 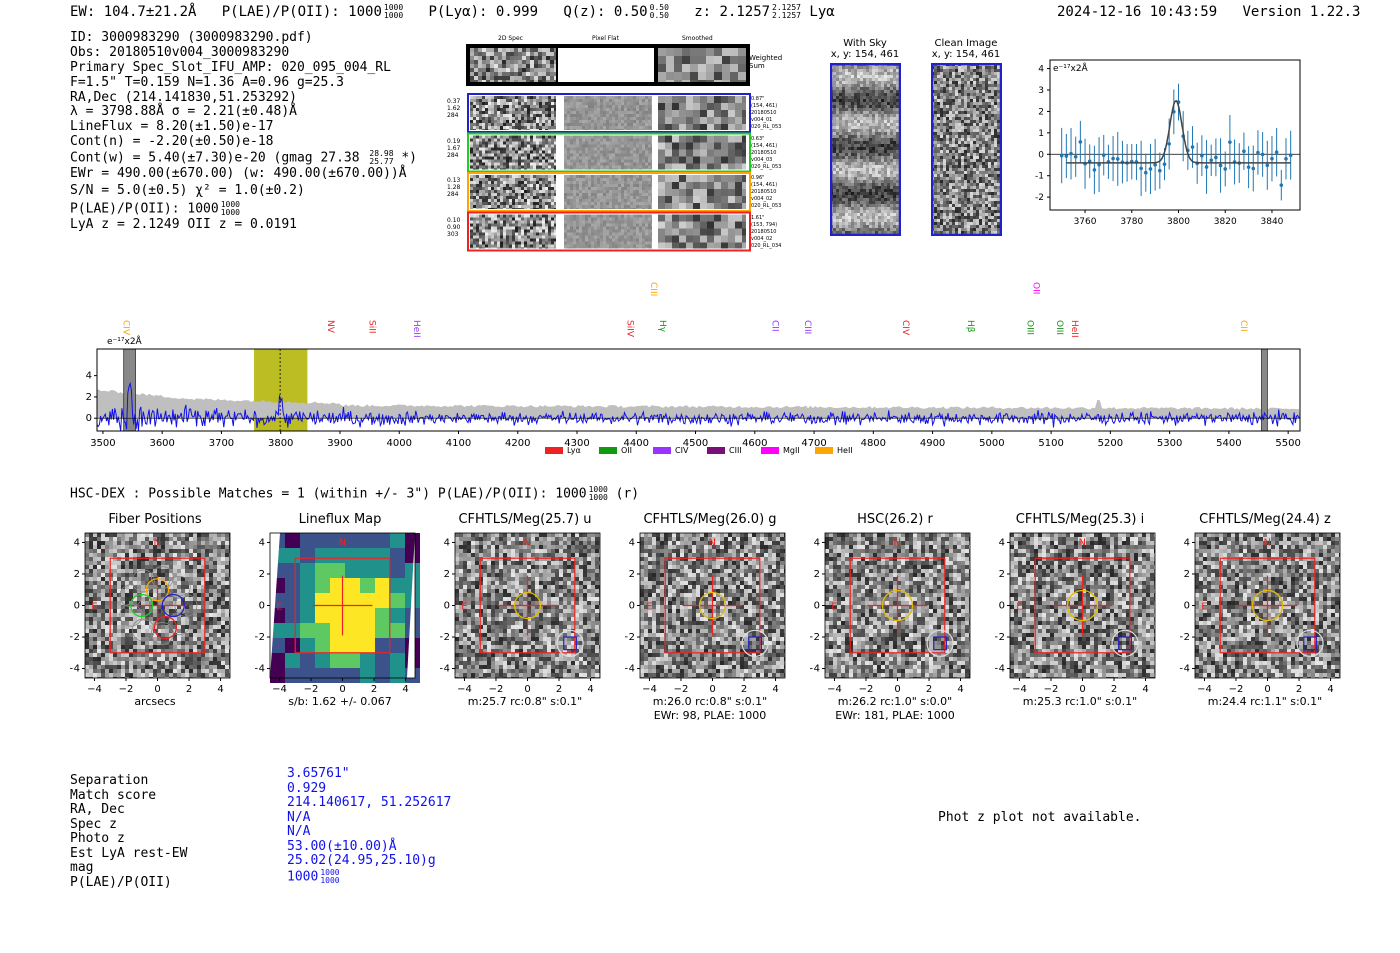 What do you see at coordinates (1228, 443) in the screenshot?
I see `spectrum-xtick-label: 5400` at bounding box center [1228, 443].